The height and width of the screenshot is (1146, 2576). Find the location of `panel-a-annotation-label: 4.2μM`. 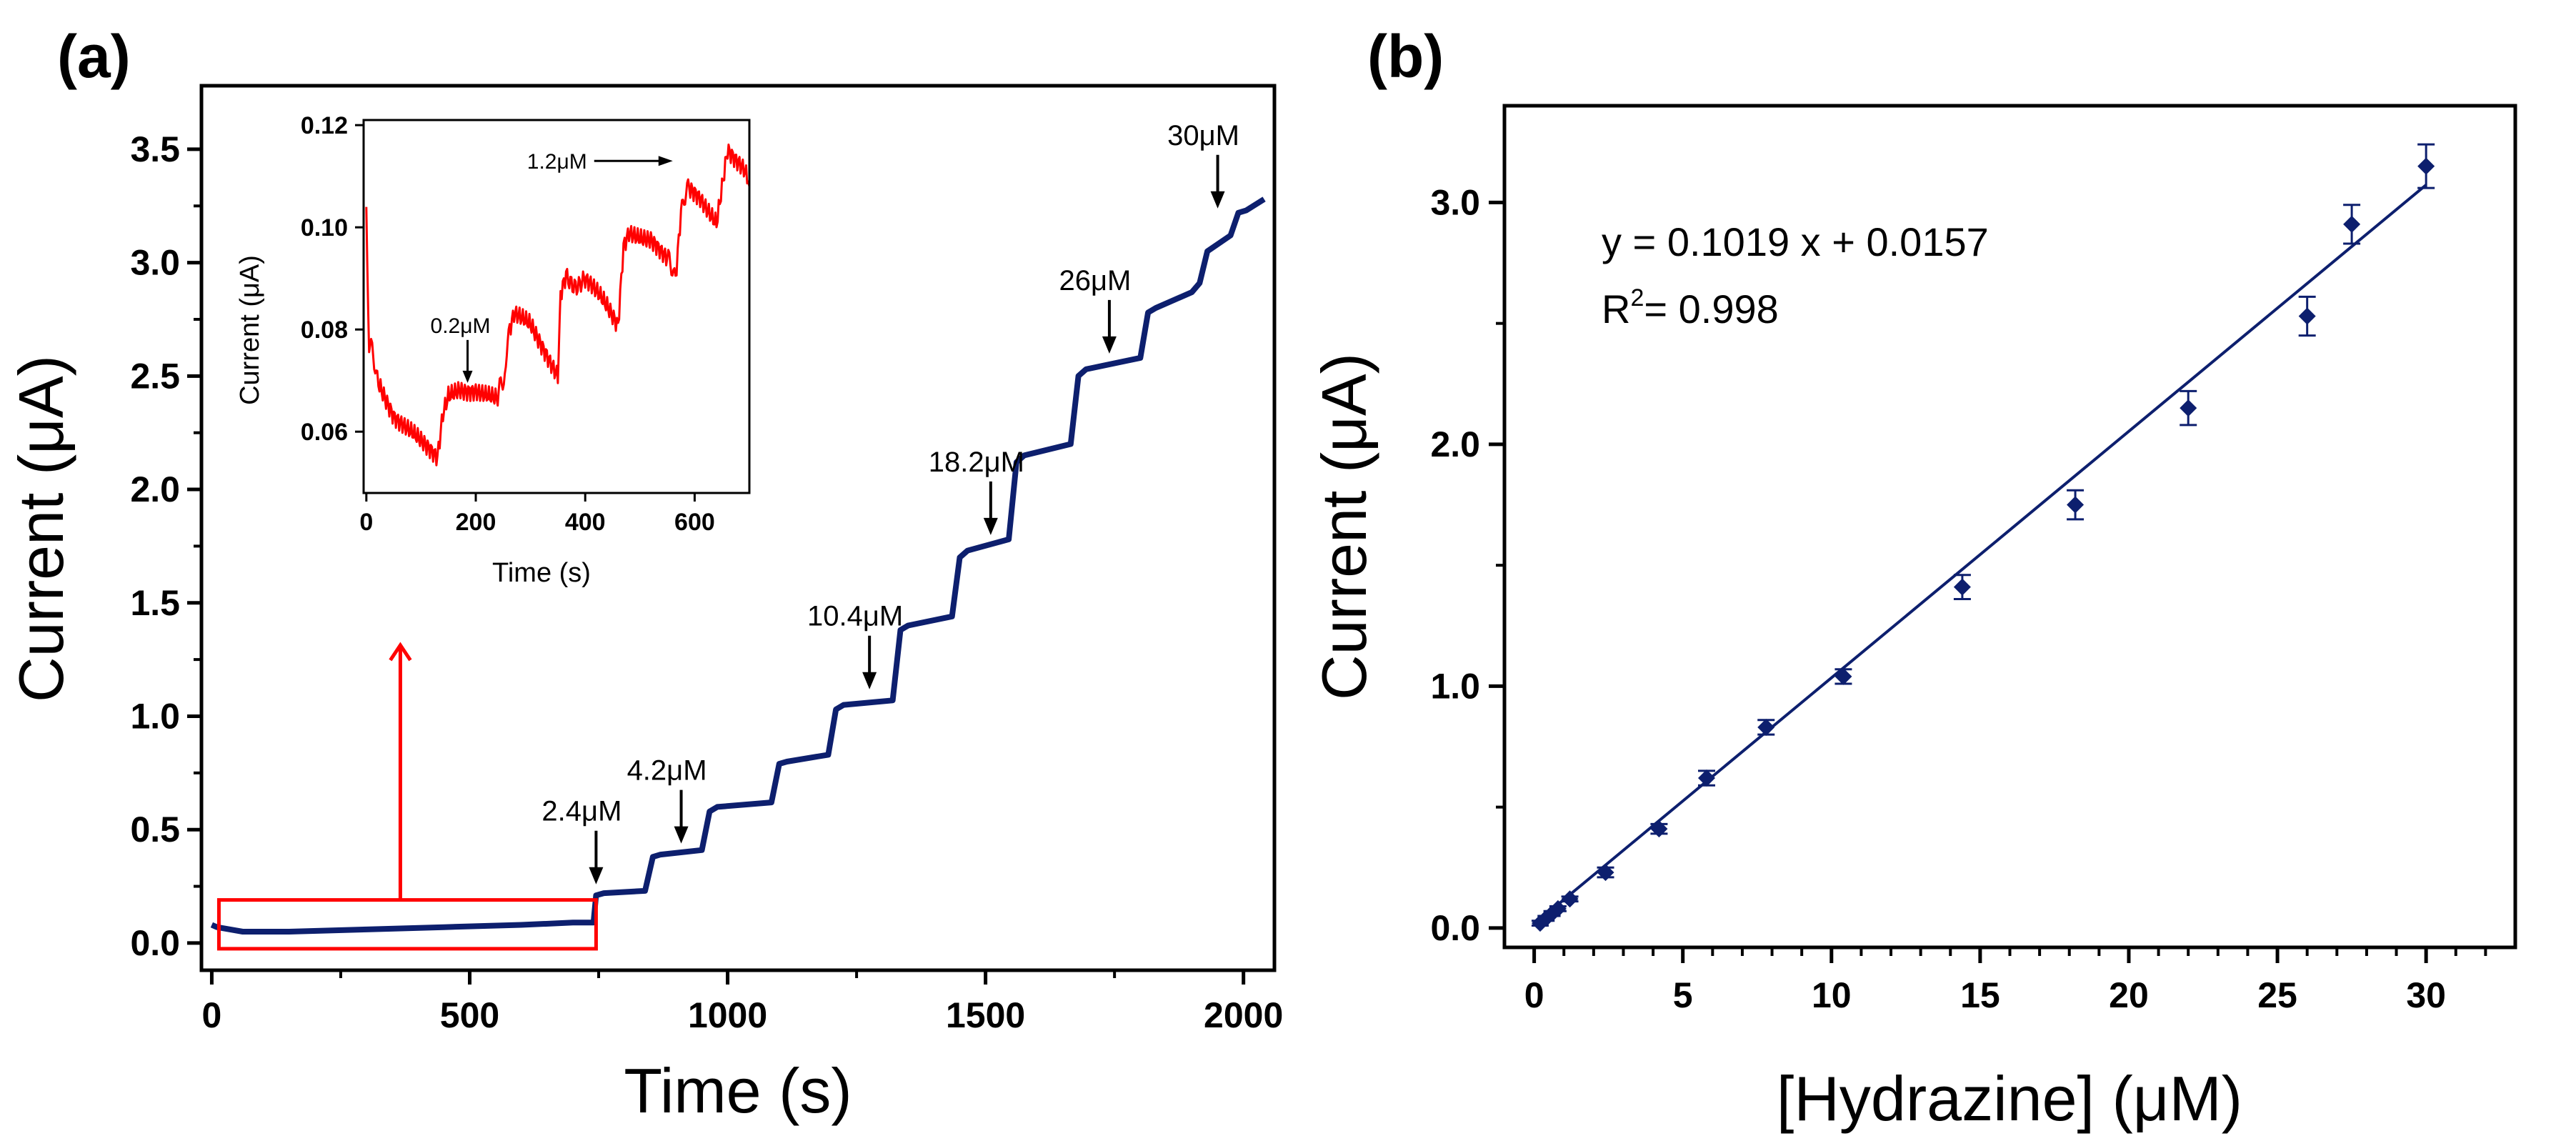

panel-a-annotation-label: 4.2μM is located at coordinates (667, 771).